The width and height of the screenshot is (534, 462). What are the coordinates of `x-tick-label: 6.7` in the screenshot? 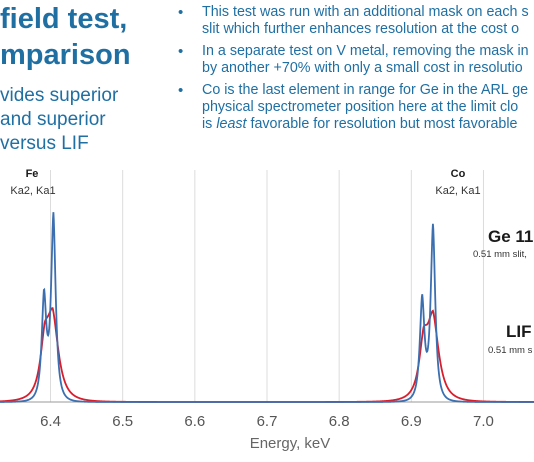 It's located at (267, 421).